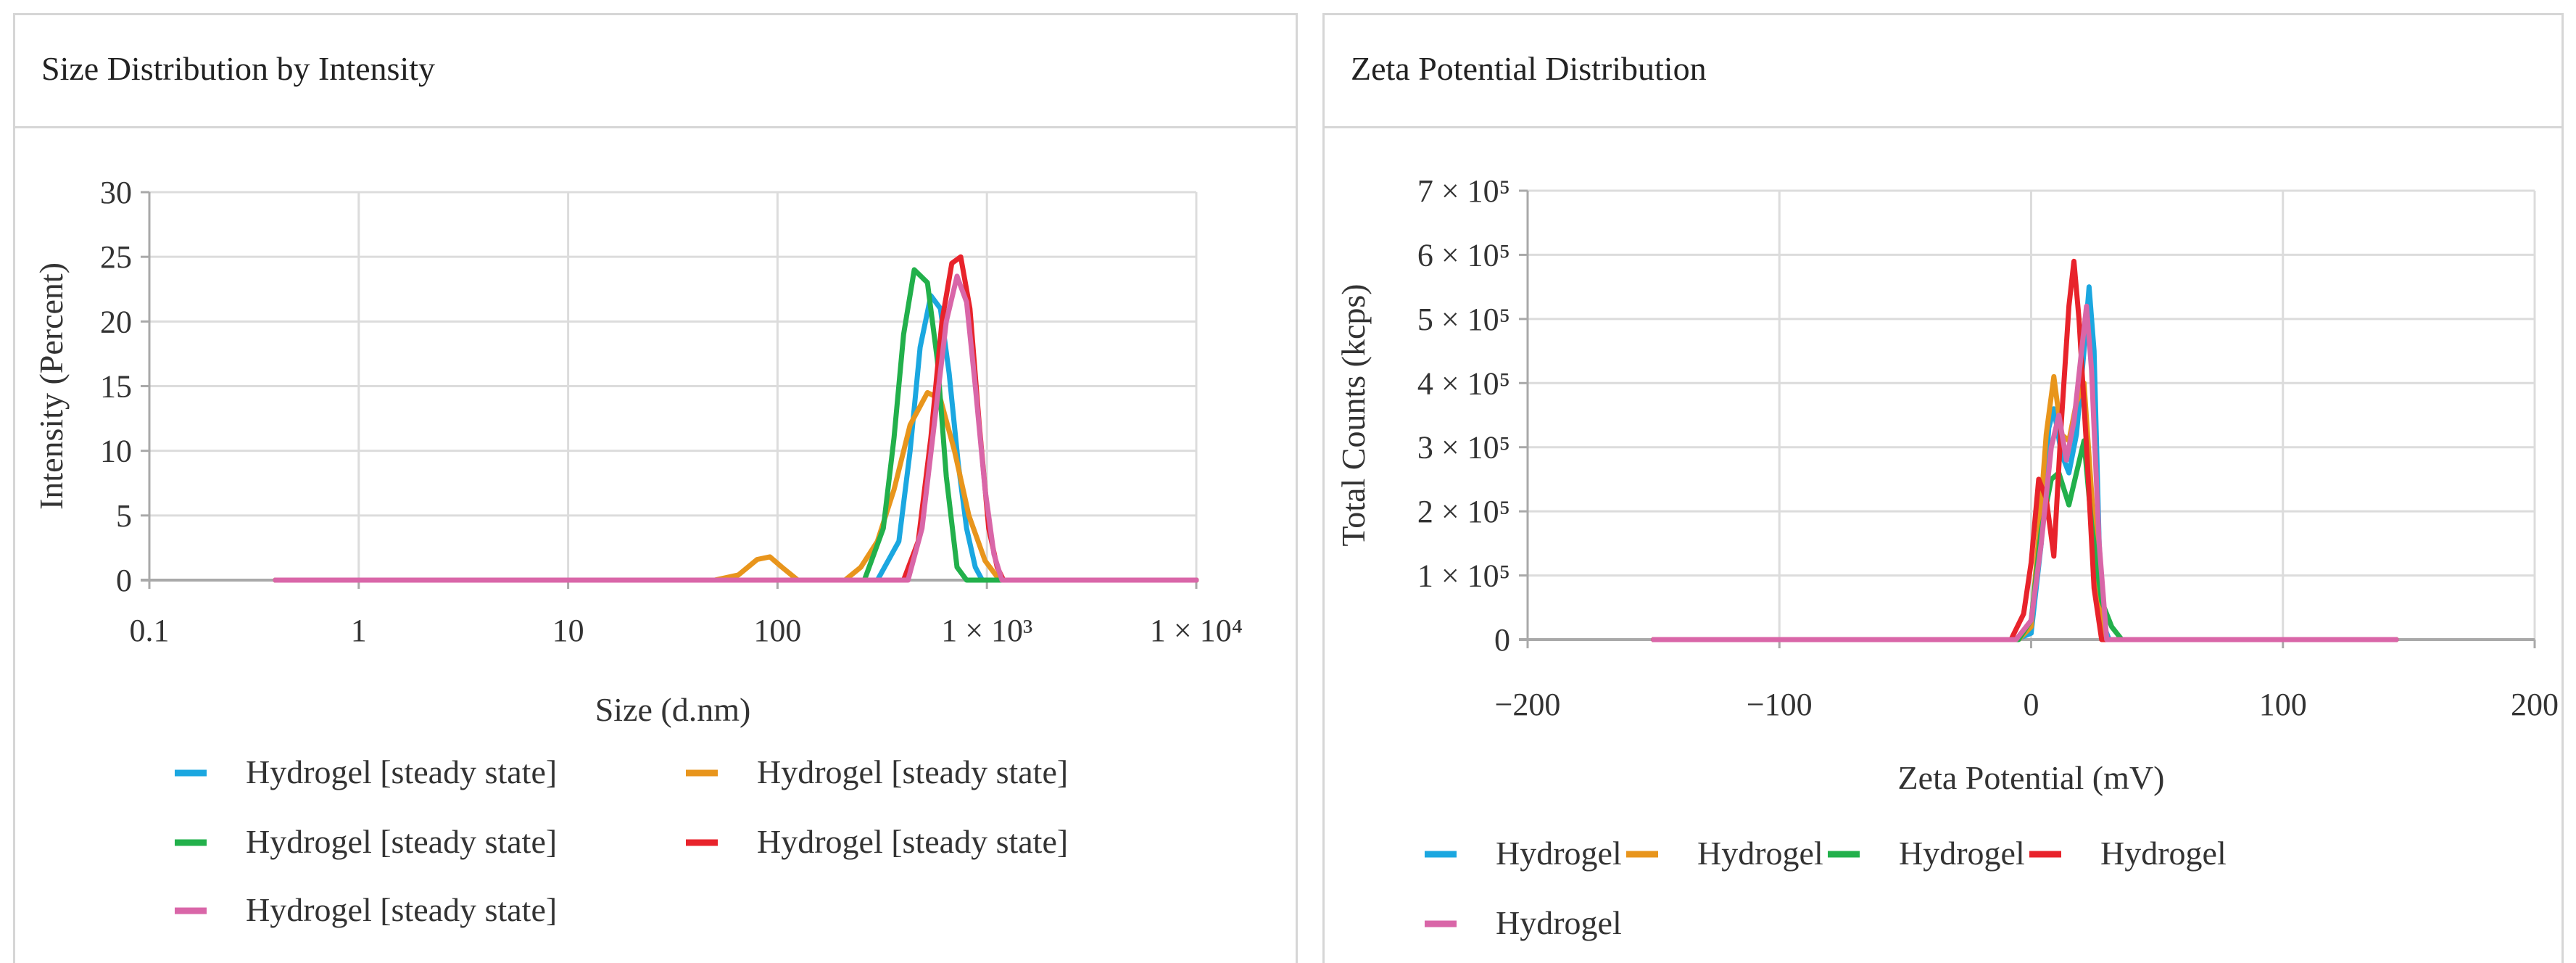 The width and height of the screenshot is (2576, 963). I want to click on y-tick-label: 15, so click(116, 387).